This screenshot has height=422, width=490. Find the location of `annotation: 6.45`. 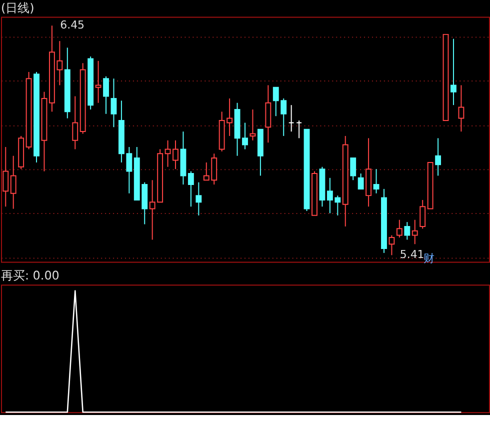

annotation: 6.45 is located at coordinates (72, 25).